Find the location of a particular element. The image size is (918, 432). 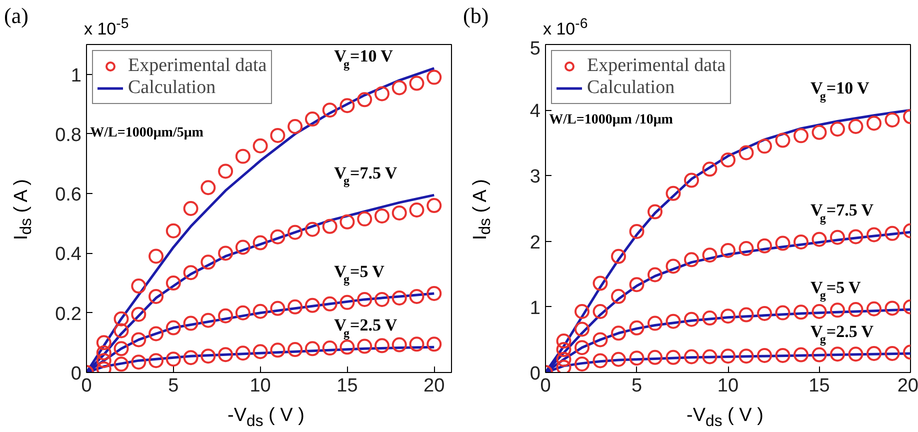

chart-title: (a) is located at coordinates (16, 16).